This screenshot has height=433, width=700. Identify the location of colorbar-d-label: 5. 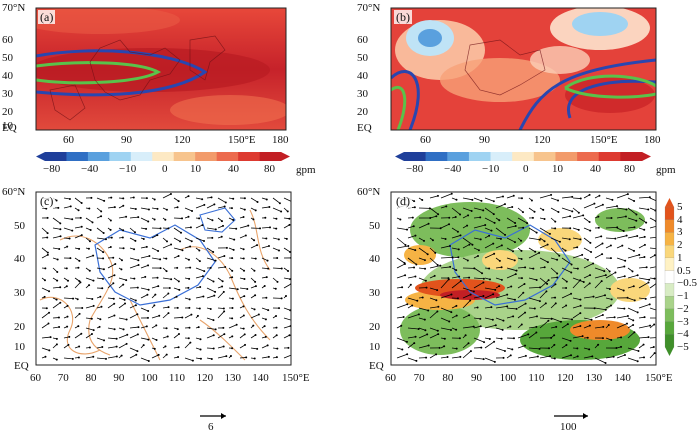
(680, 207).